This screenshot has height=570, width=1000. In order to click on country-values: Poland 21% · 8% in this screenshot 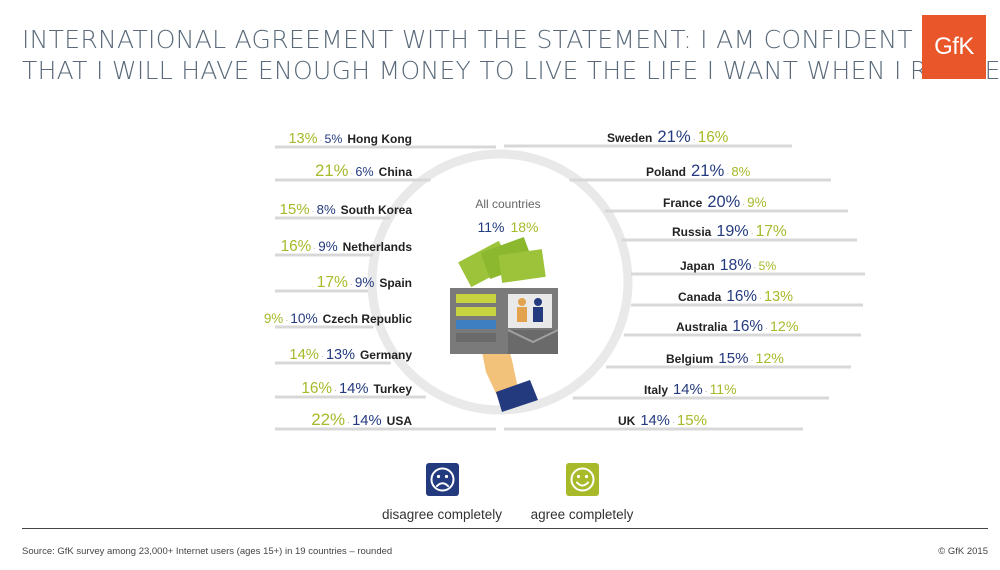, I will do `click(698, 170)`.